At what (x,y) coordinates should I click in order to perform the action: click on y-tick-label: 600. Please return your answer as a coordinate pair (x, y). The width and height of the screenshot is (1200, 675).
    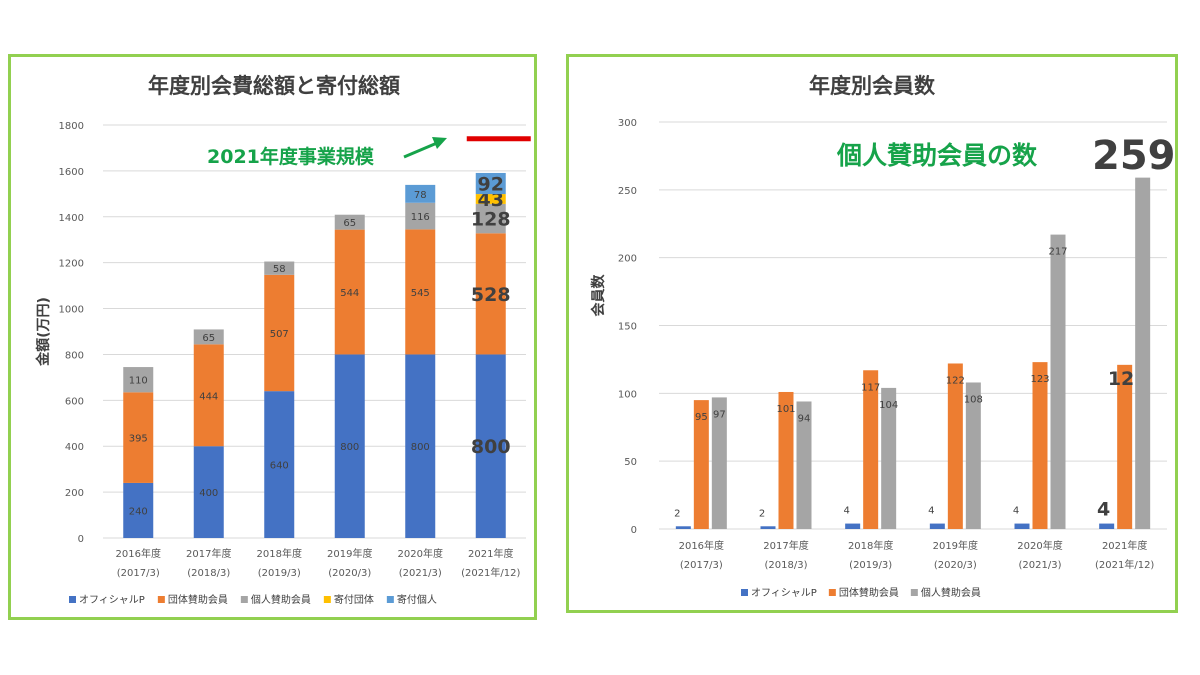
    Looking at the image, I should click on (74, 401).